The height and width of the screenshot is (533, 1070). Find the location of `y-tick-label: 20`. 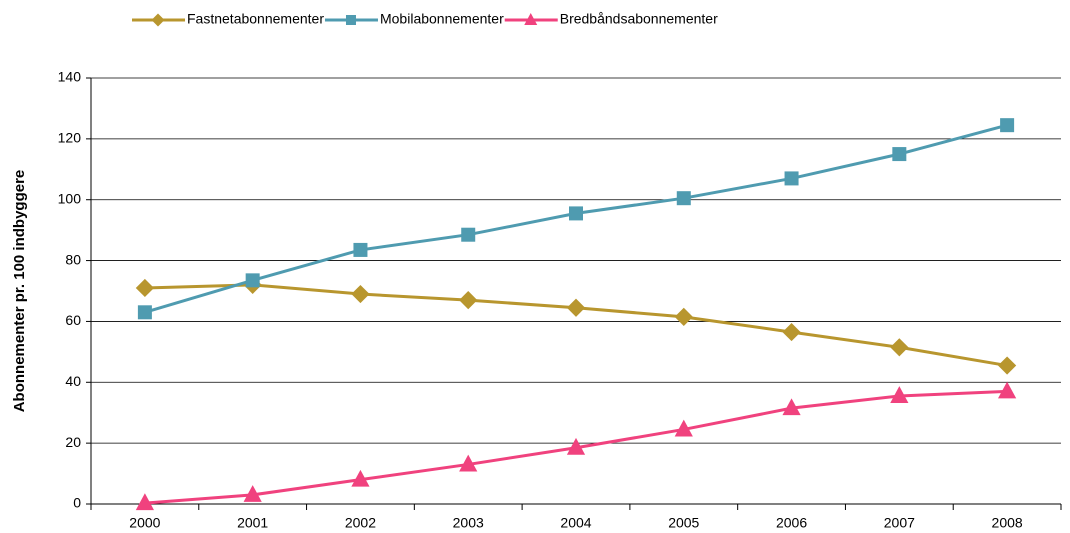

y-tick-label: 20 is located at coordinates (73, 442).